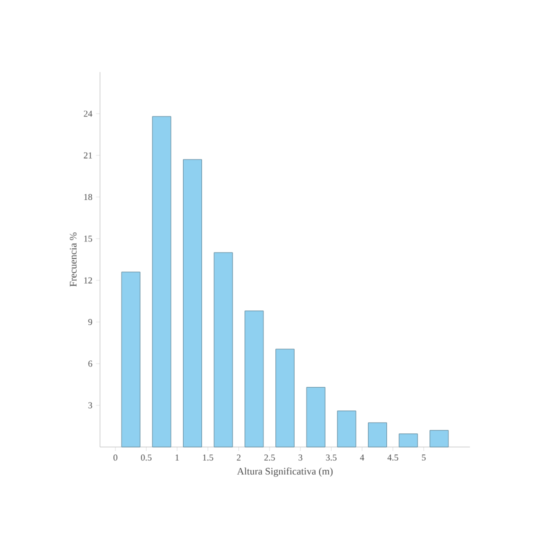 This screenshot has height=542, width=534. I want to click on x-tick-label: 2.5, so click(269, 457).